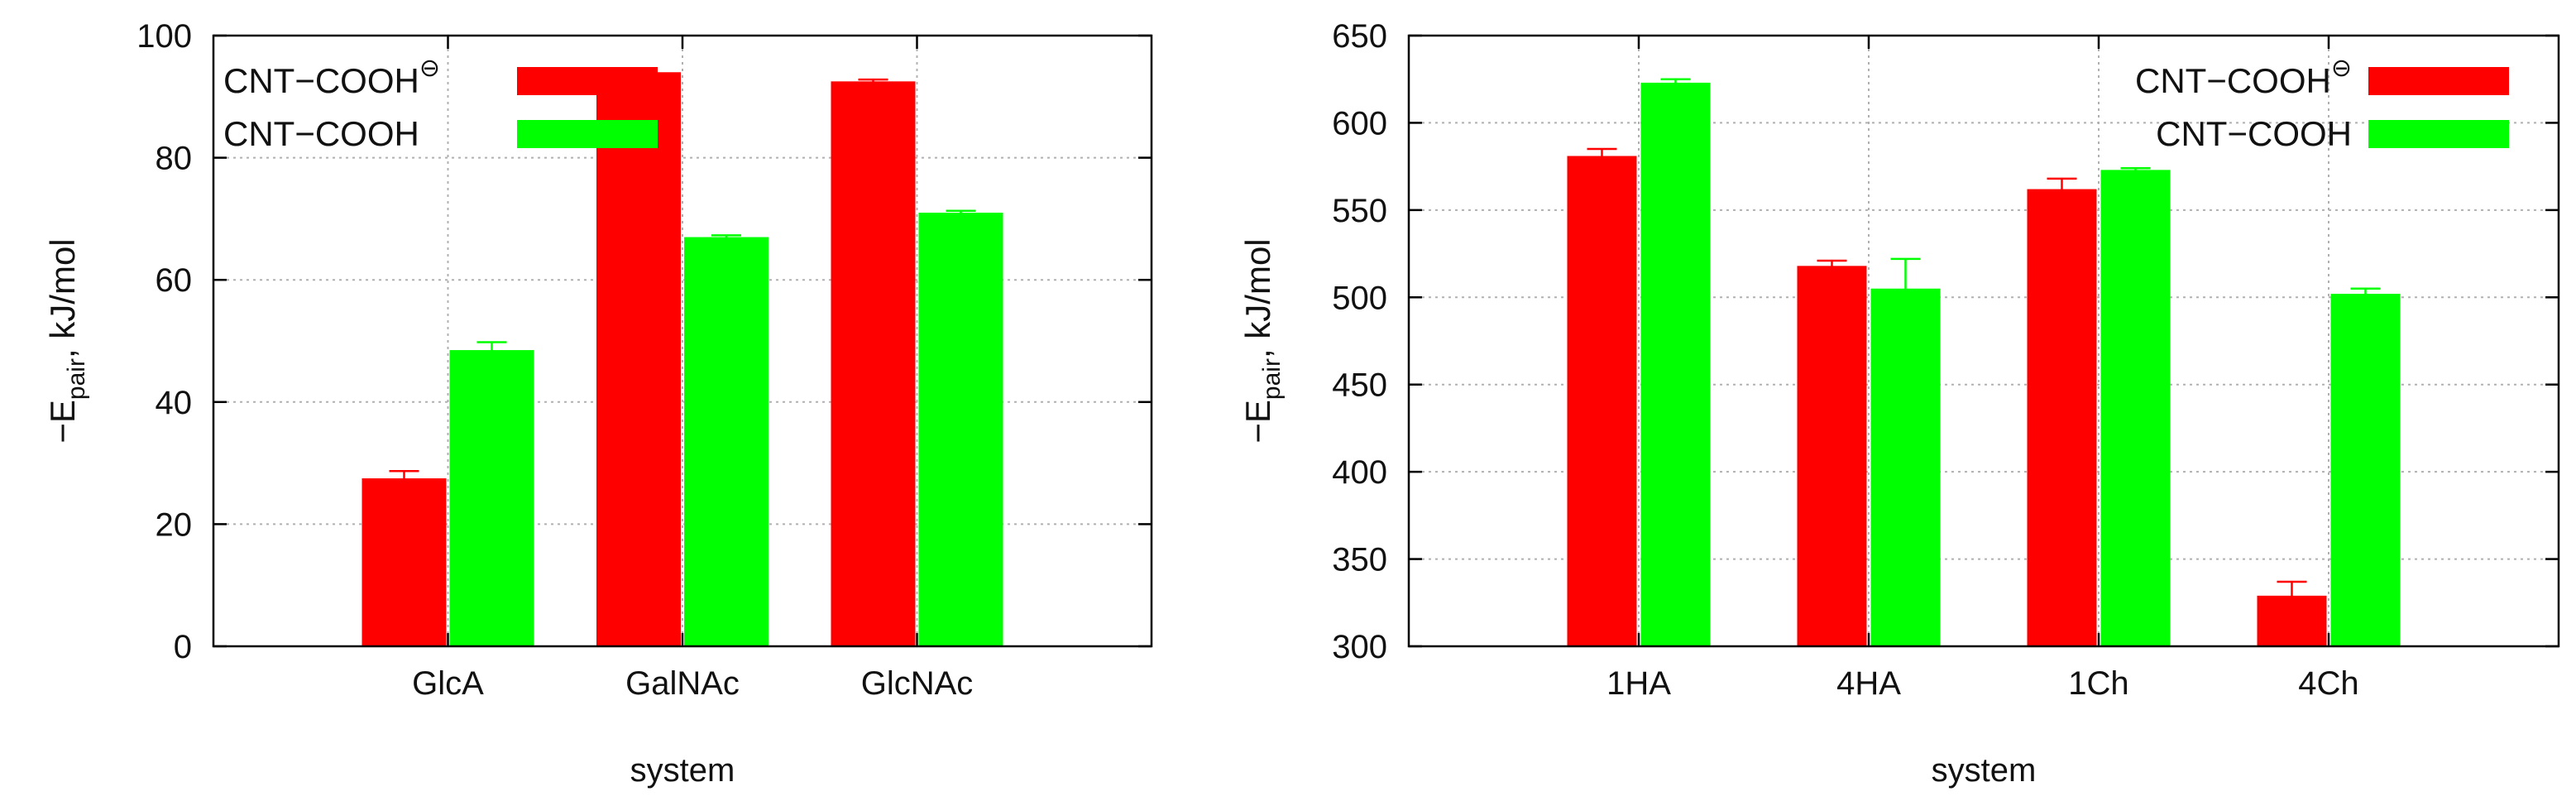  I want to click on x-tick-label: GlcNAc, so click(918, 683).